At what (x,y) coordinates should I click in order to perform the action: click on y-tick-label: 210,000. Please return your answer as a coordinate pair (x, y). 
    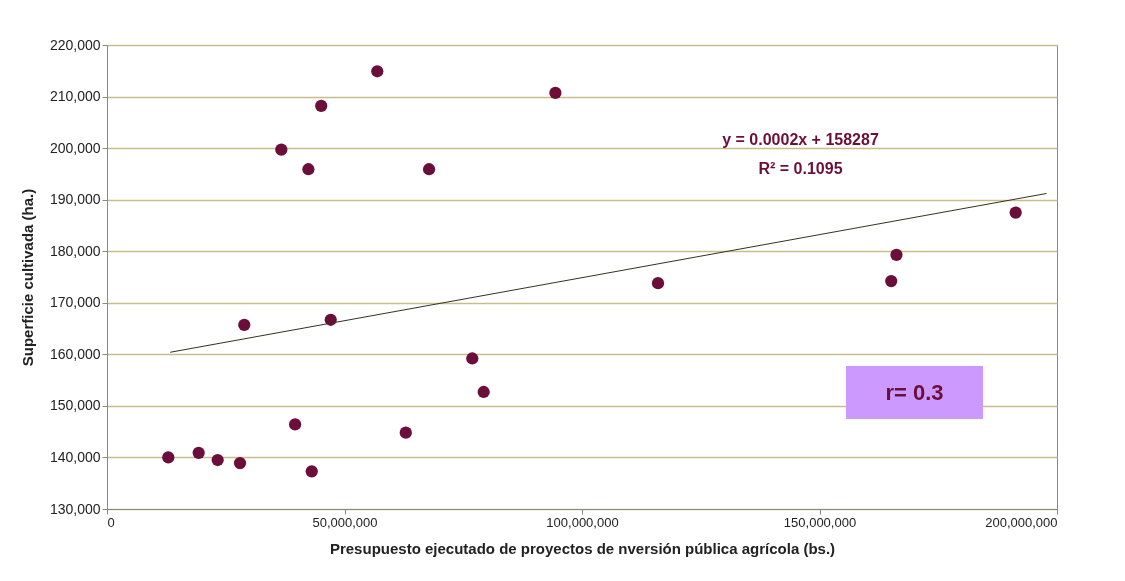
    Looking at the image, I should click on (75, 96).